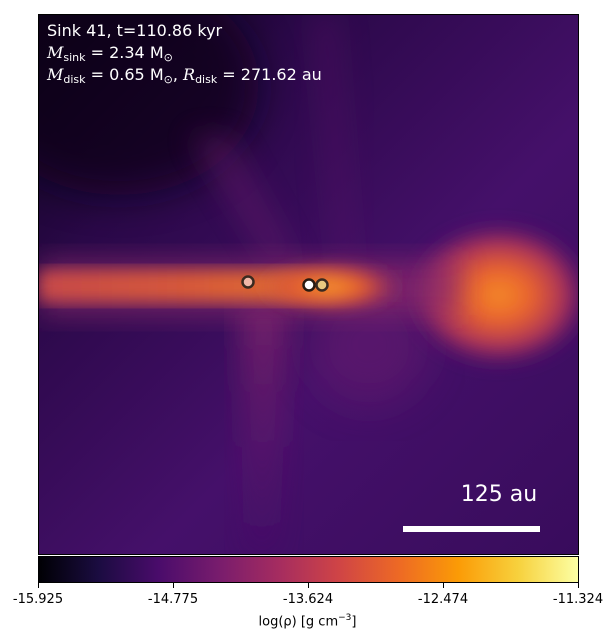  I want to click on colorbar-label-exp: −3, so click(345, 618).